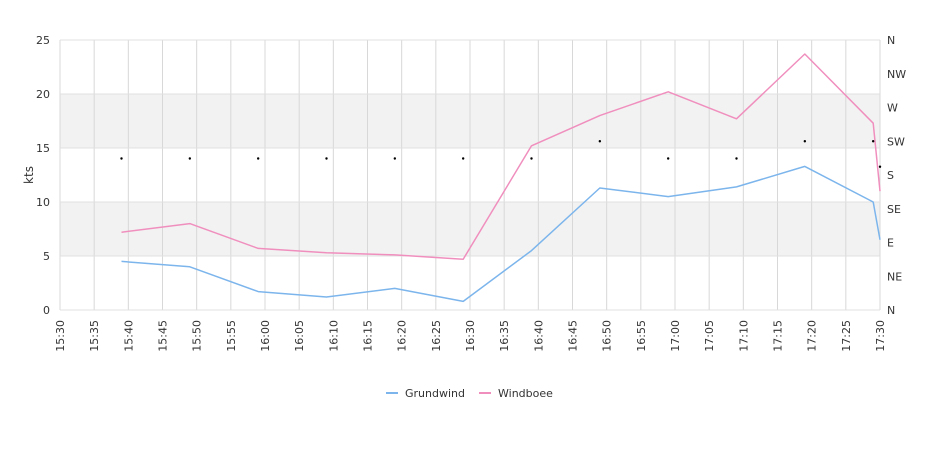 The height and width of the screenshot is (450, 940). Describe the element at coordinates (573, 336) in the screenshot. I see `x-tick-label-15: 16:45` at that location.